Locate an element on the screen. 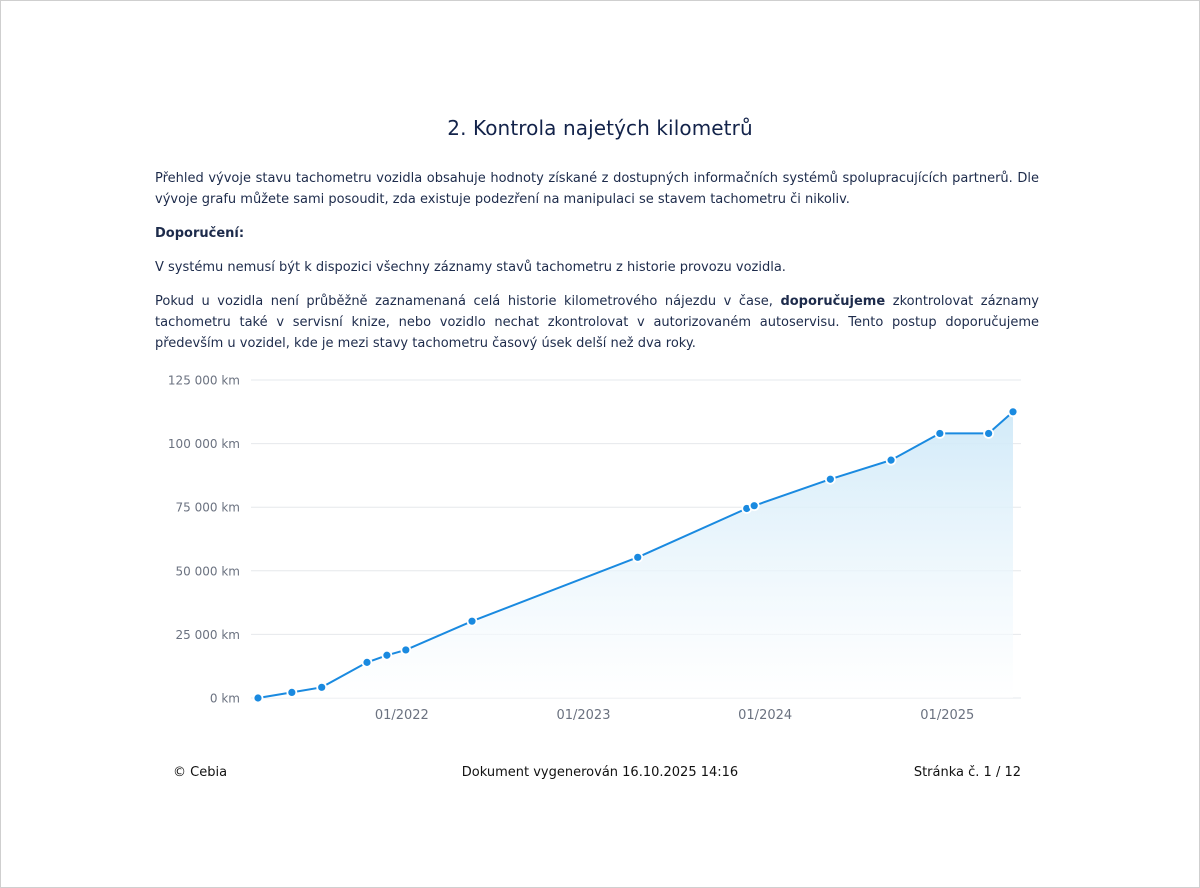 This screenshot has width=1200, height=888. y-tick-label: 50 000 km is located at coordinates (208, 571).